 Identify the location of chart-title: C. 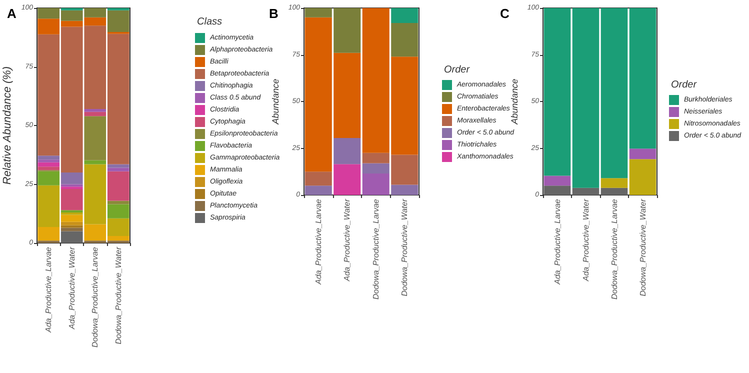
(505, 13).